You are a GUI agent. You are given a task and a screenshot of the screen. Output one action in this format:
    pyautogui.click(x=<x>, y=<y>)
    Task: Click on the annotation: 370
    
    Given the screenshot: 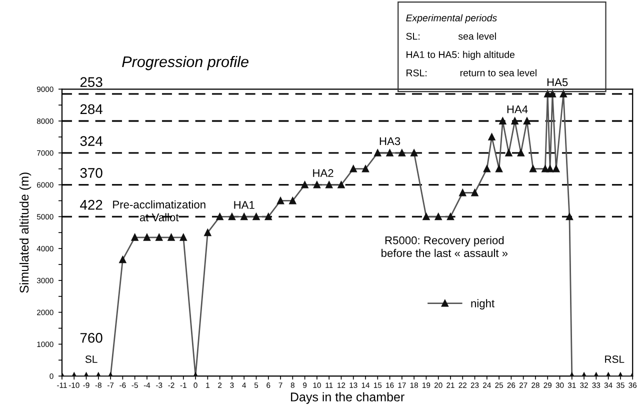 What is the action you would take?
    pyautogui.click(x=91, y=173)
    